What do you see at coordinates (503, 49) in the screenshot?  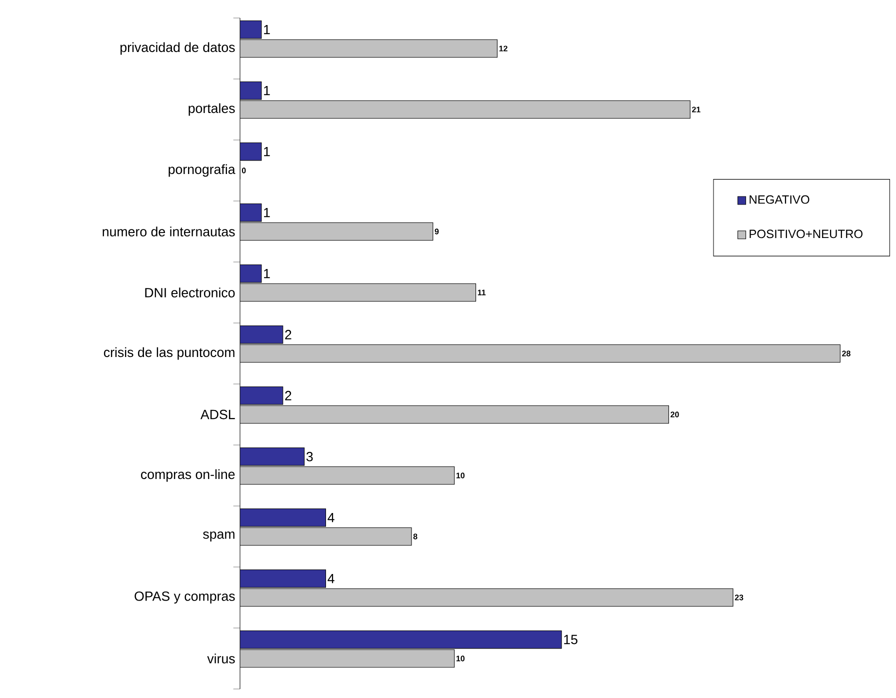 I see `data-label: 12` at bounding box center [503, 49].